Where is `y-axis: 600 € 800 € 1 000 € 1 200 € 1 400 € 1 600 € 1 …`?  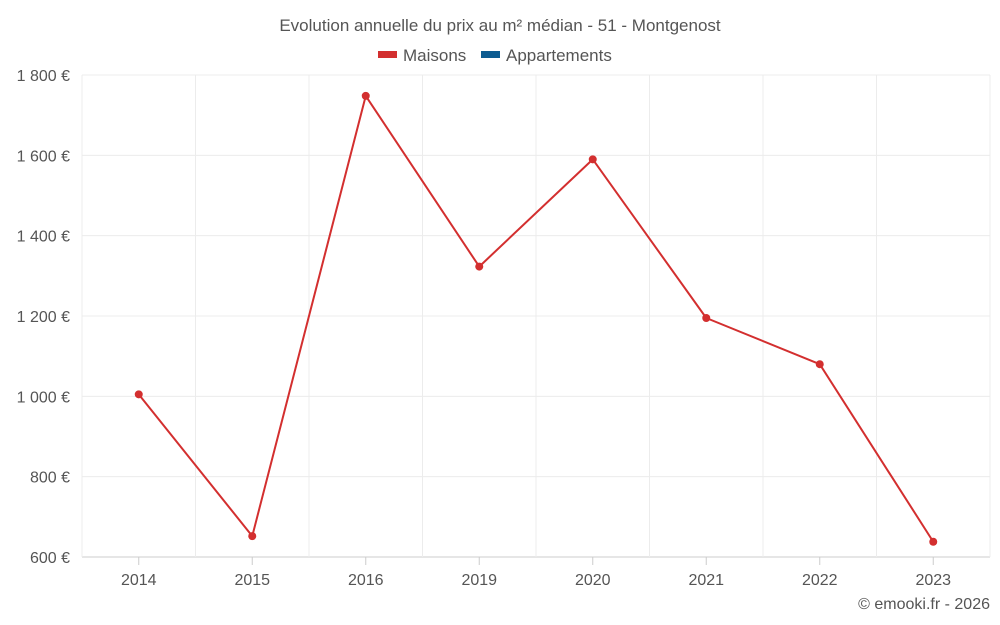 y-axis: 600 € 800 € 1 000 € 1 200 € 1 400 € 1 600 € 1 … is located at coordinates (43, 317).